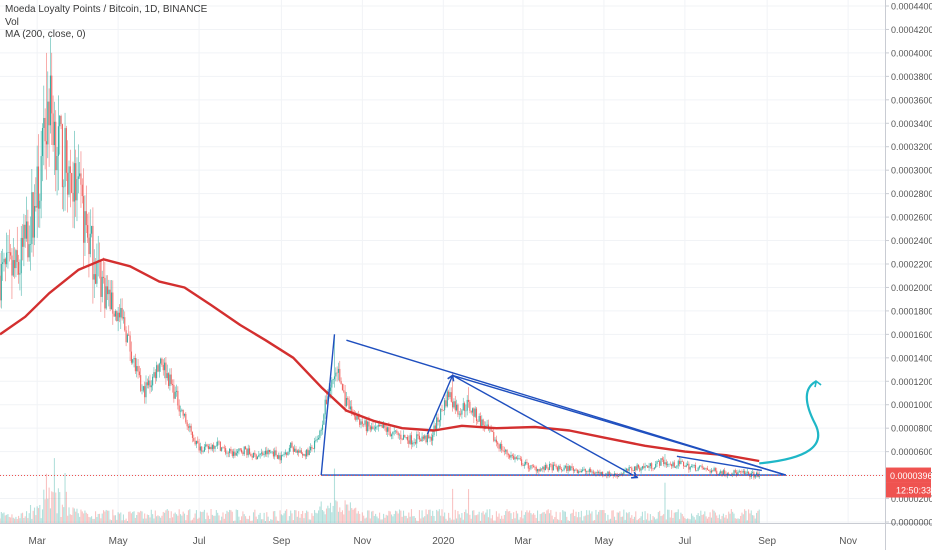 The width and height of the screenshot is (932, 555). Describe the element at coordinates (908, 490) in the screenshot. I see `countdown-badge` at that location.